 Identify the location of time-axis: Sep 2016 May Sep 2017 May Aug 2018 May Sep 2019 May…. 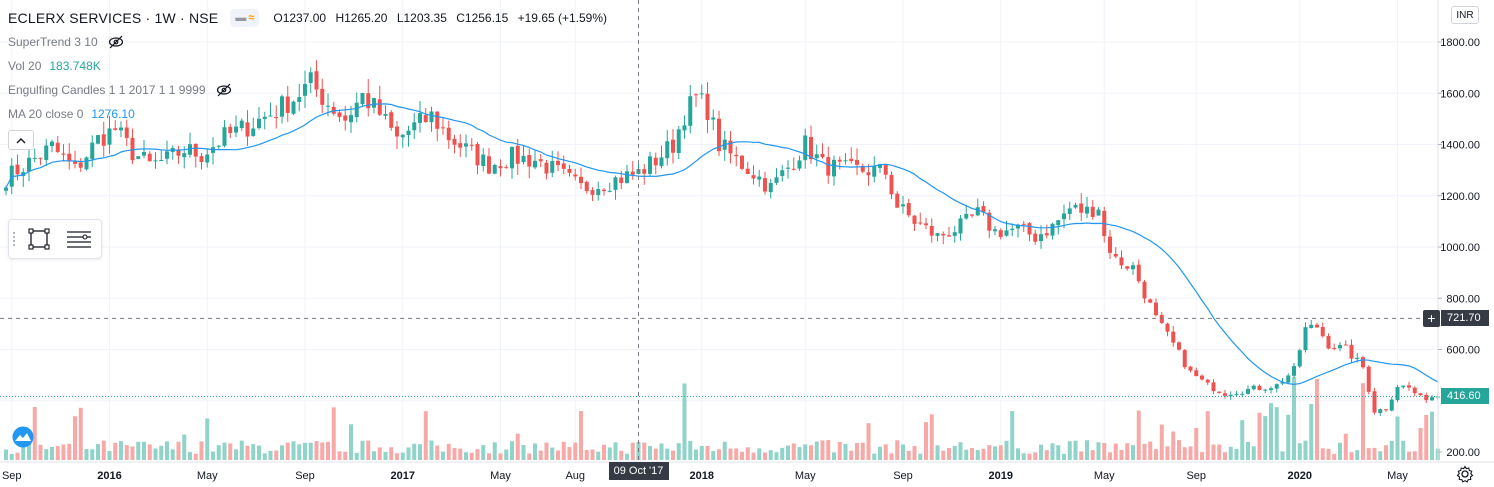
(747, 471).